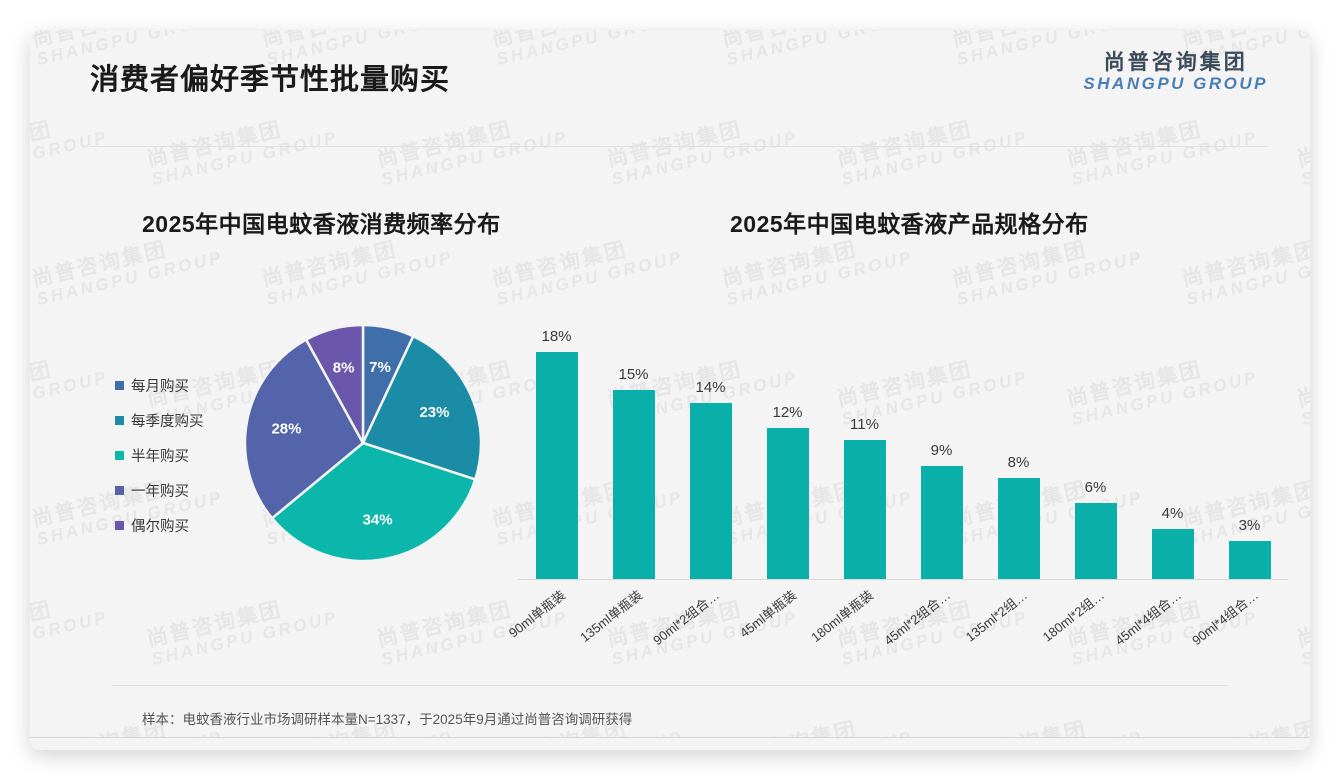 This screenshot has height=780, width=1340. Describe the element at coordinates (941, 450) in the screenshot. I see `bar-value-label: 9%` at that location.